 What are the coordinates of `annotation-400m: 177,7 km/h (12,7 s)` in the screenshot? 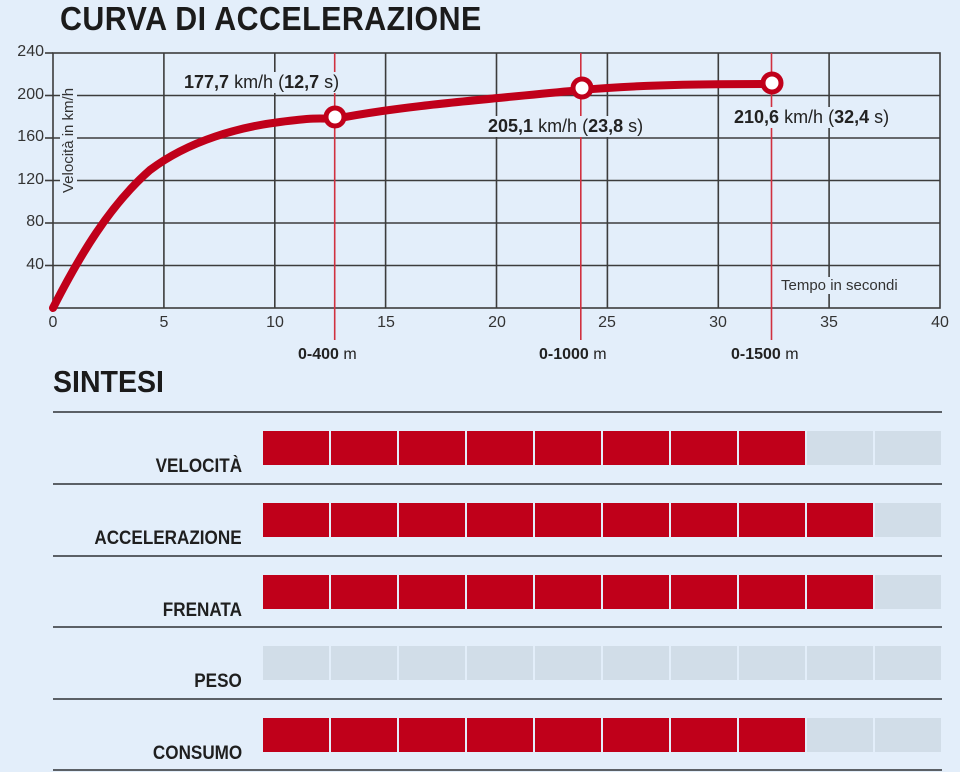 It's located at (262, 82).